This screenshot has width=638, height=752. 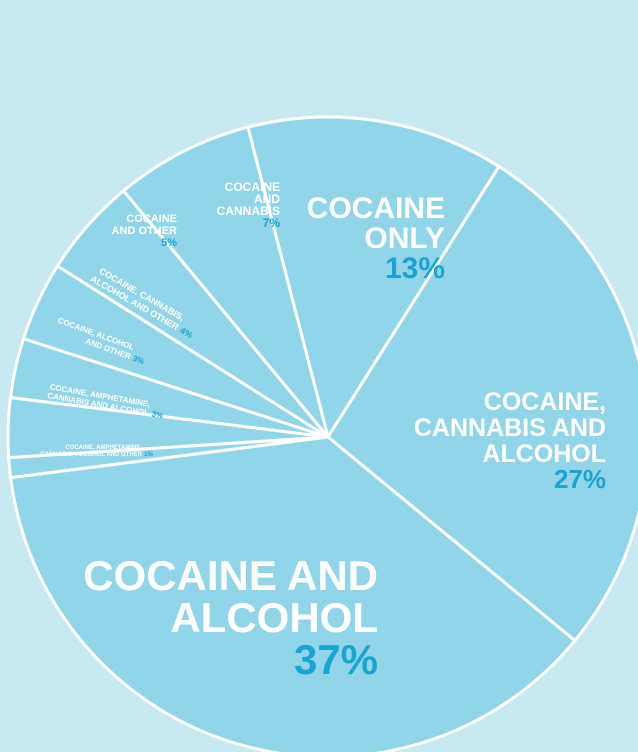 What do you see at coordinates (169, 243) in the screenshot?
I see `slice-percent: 5%` at bounding box center [169, 243].